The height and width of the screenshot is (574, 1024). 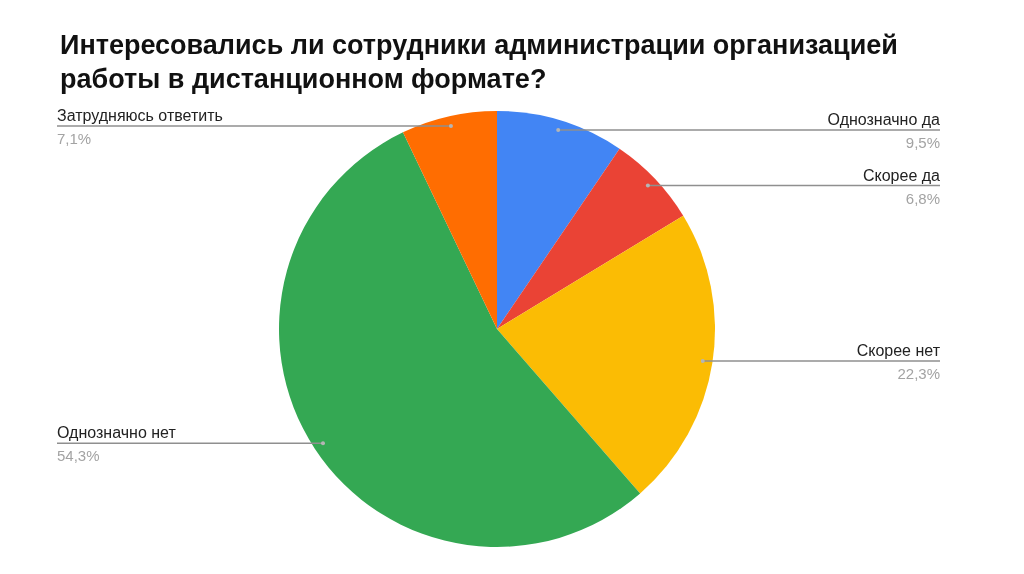 What do you see at coordinates (78, 456) in the screenshot?
I see `data-label: 54,3%` at bounding box center [78, 456].